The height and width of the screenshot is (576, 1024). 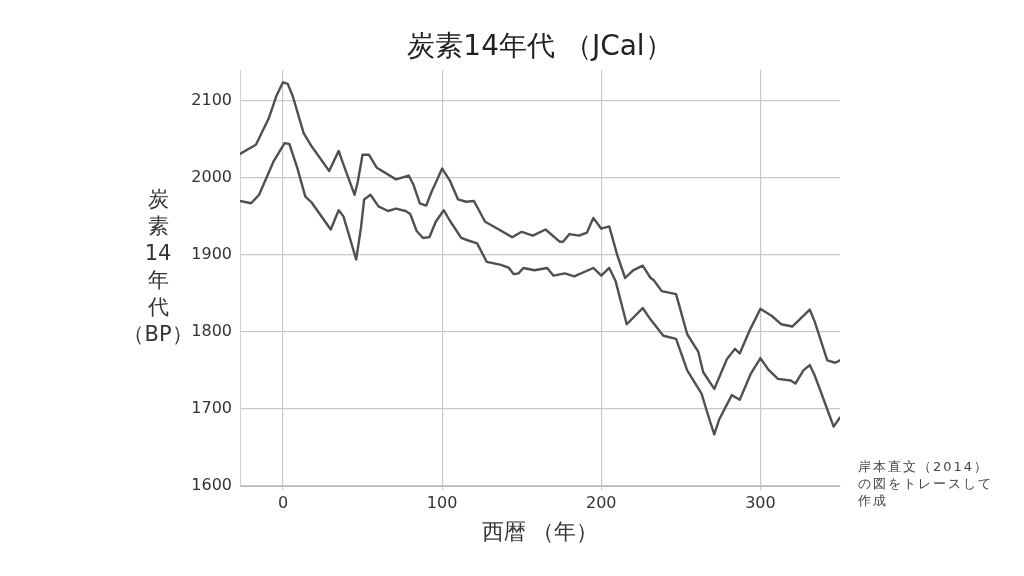 I want to click on x-tick-label: 300, so click(x=760, y=502).